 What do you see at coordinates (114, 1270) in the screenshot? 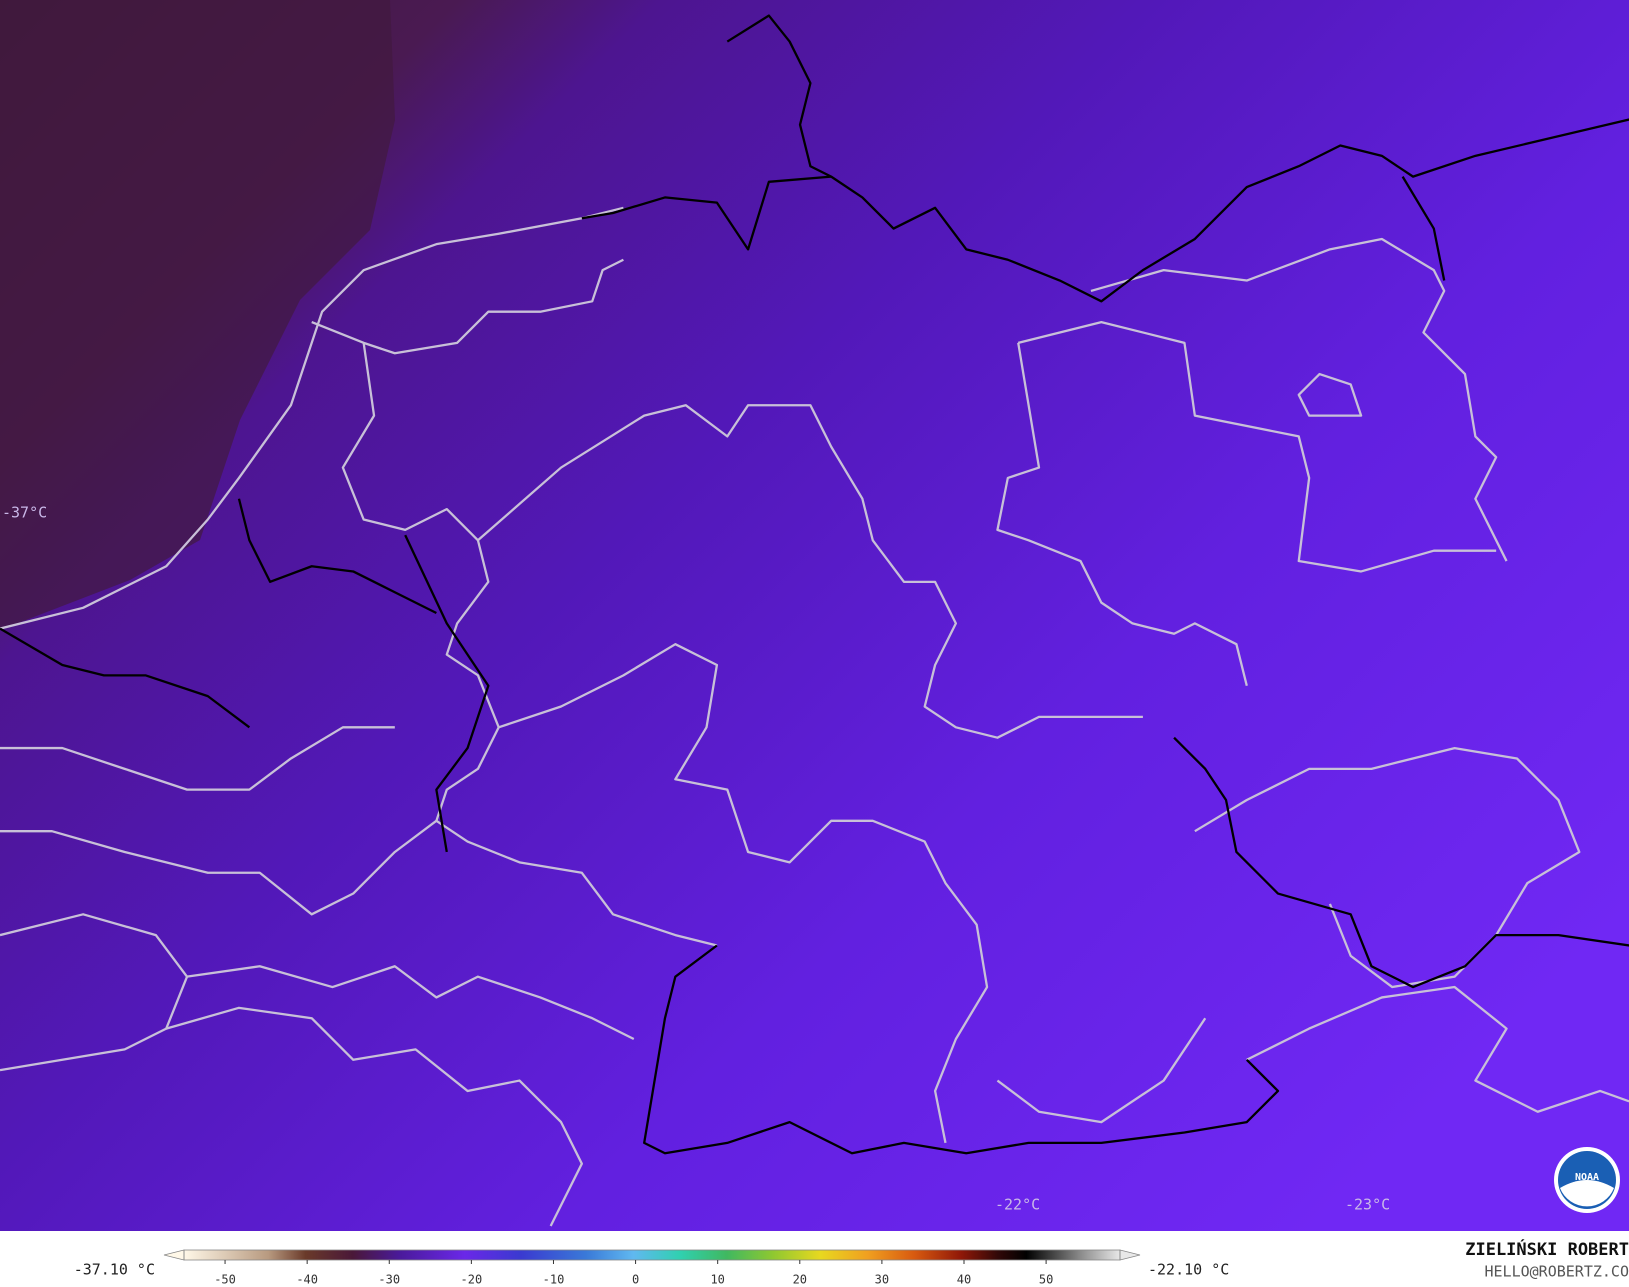
I see `colorbar-min: -37.10 °C` at bounding box center [114, 1270].